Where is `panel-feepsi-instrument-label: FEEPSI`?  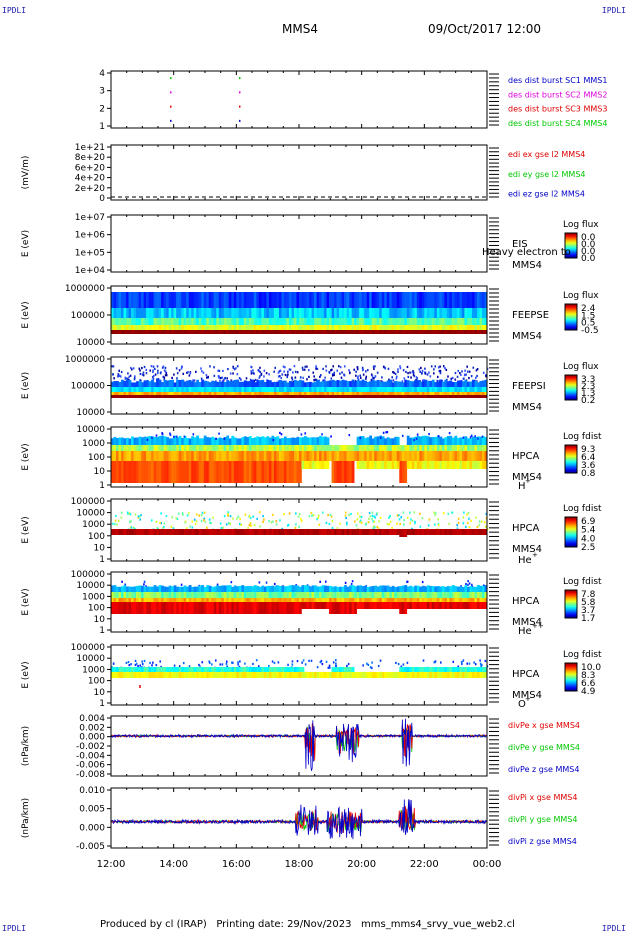 panel-feepsi-instrument-label: FEEPSI is located at coordinates (529, 386).